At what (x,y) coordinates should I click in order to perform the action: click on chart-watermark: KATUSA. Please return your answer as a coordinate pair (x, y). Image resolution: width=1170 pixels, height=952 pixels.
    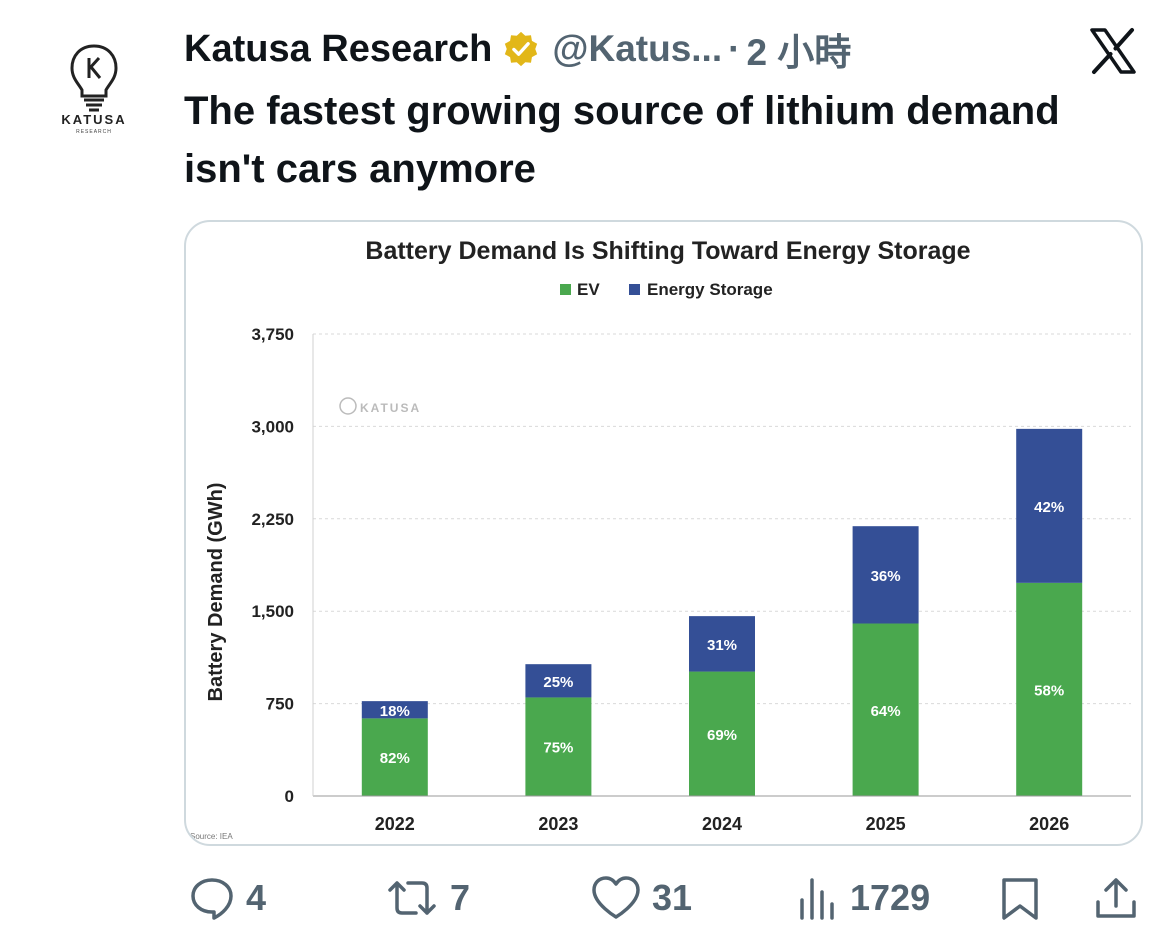
    Looking at the image, I should click on (380, 406).